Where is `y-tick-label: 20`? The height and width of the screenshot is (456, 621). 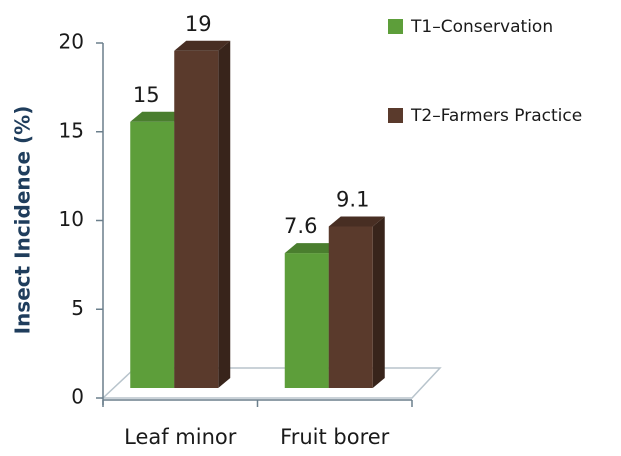
y-tick-label: 20 is located at coordinates (71, 42).